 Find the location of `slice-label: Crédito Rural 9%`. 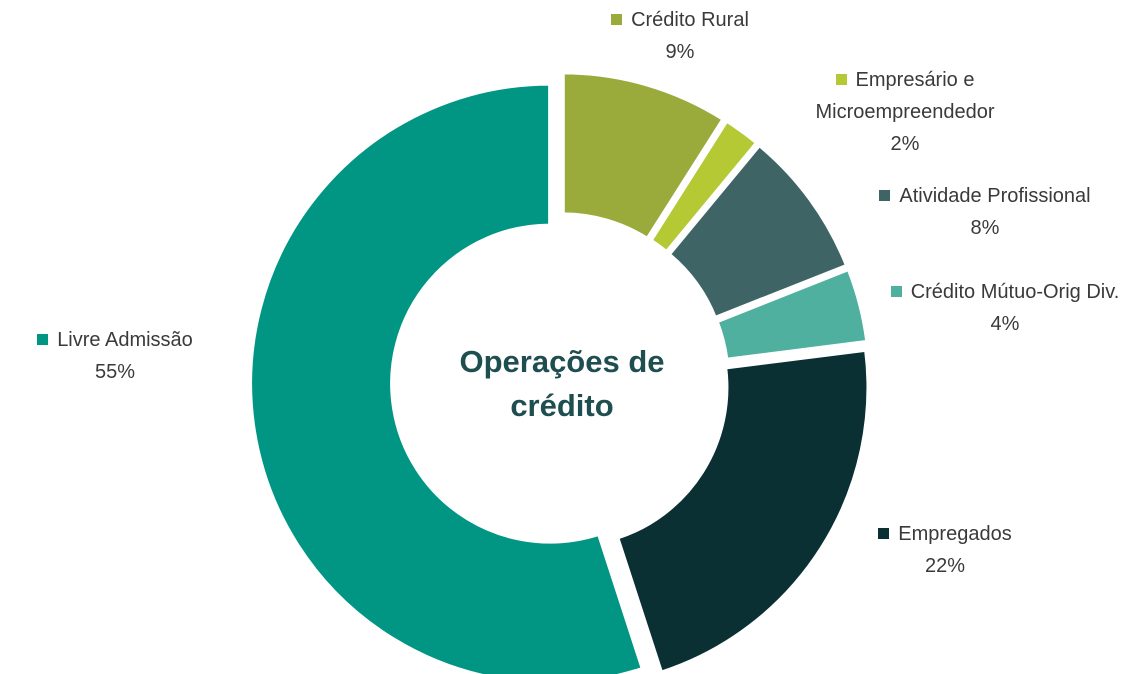

slice-label: Crédito Rural 9% is located at coordinates (680, 36).